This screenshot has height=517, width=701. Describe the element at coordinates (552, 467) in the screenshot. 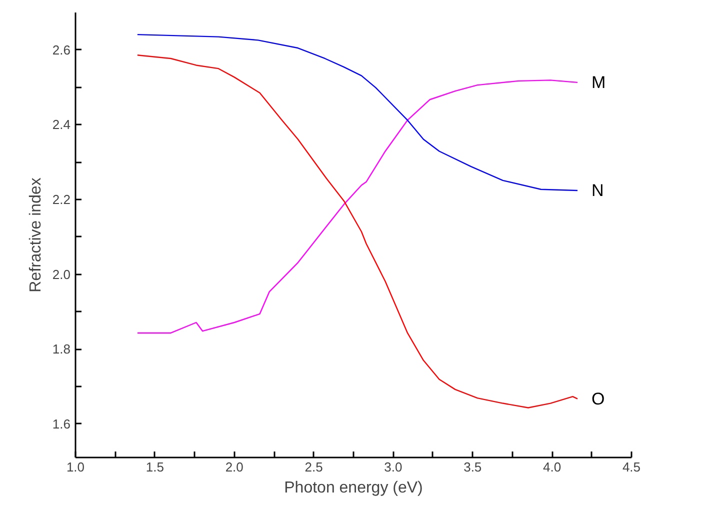

I see `x-tick-label: 4.0` at that location.